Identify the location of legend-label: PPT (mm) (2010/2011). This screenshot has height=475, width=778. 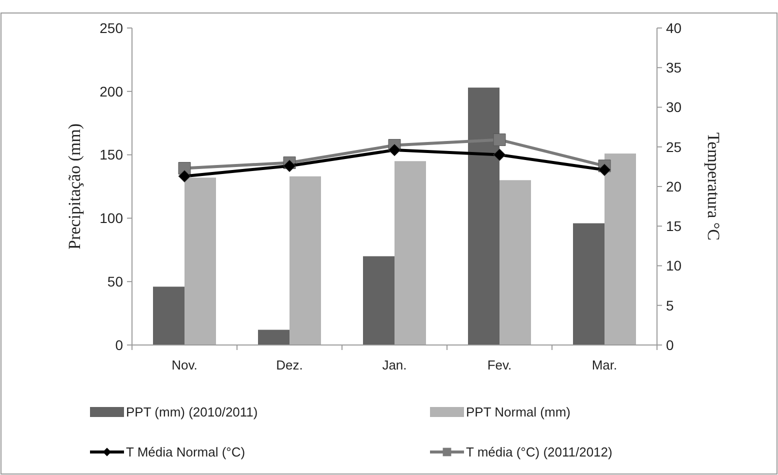
(192, 412).